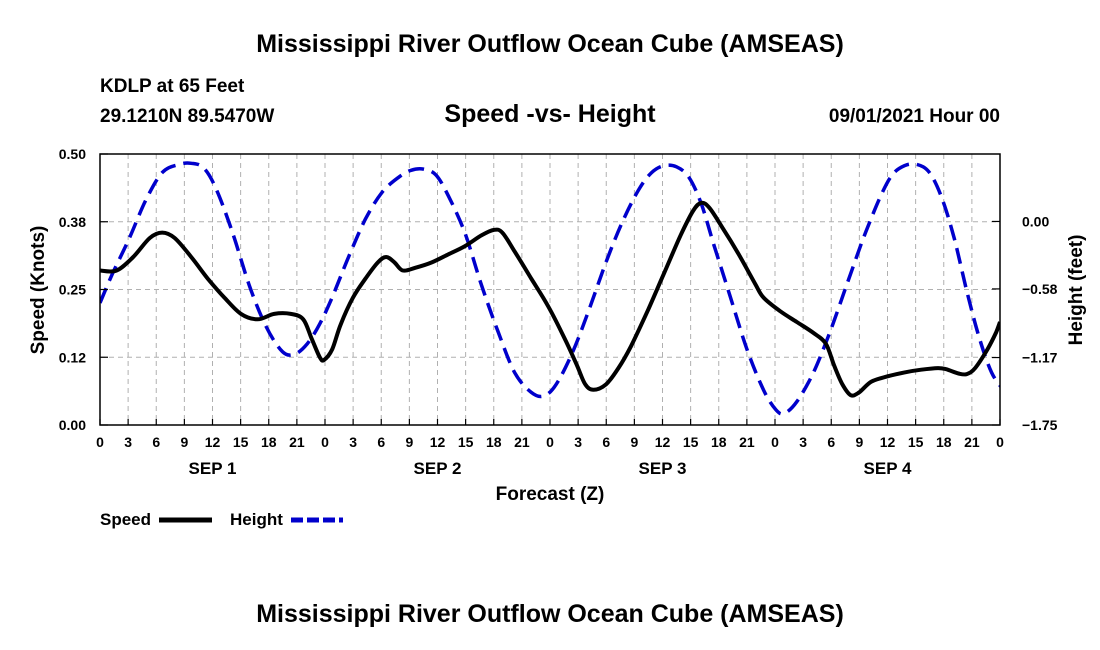 This screenshot has width=1100, height=650. I want to click on right-tick-label: −1.75, so click(1040, 425).